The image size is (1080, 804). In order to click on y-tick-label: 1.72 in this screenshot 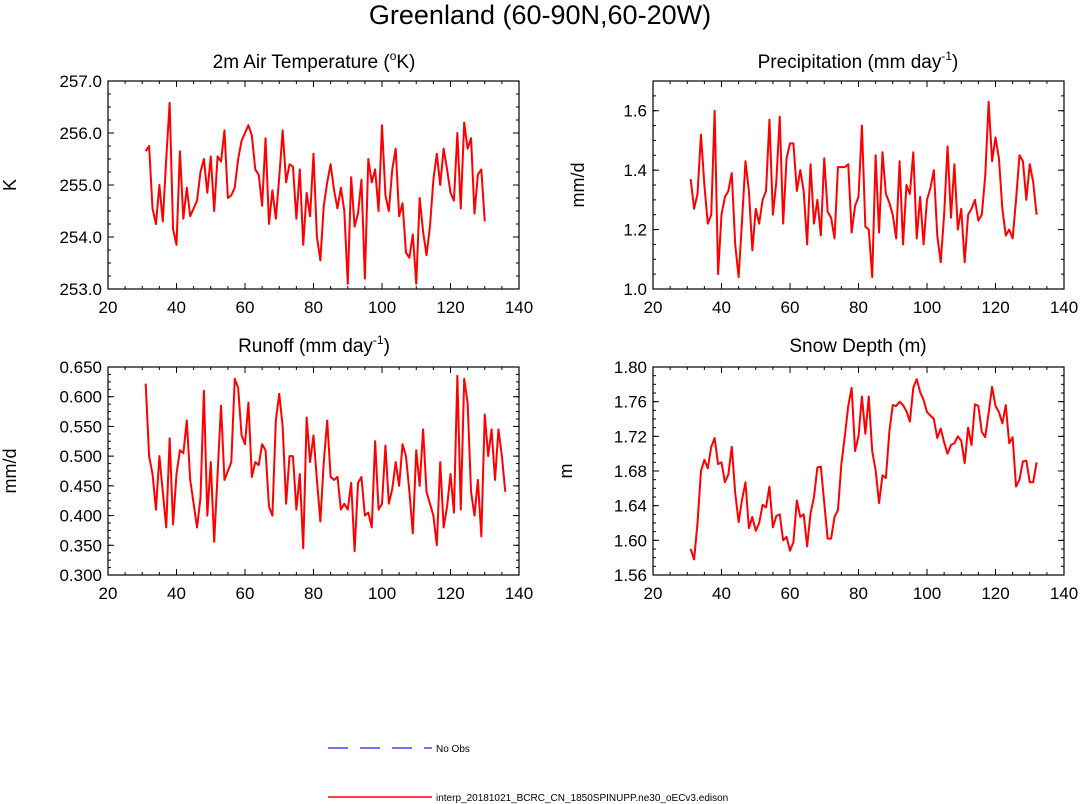, I will do `click(630, 436)`.